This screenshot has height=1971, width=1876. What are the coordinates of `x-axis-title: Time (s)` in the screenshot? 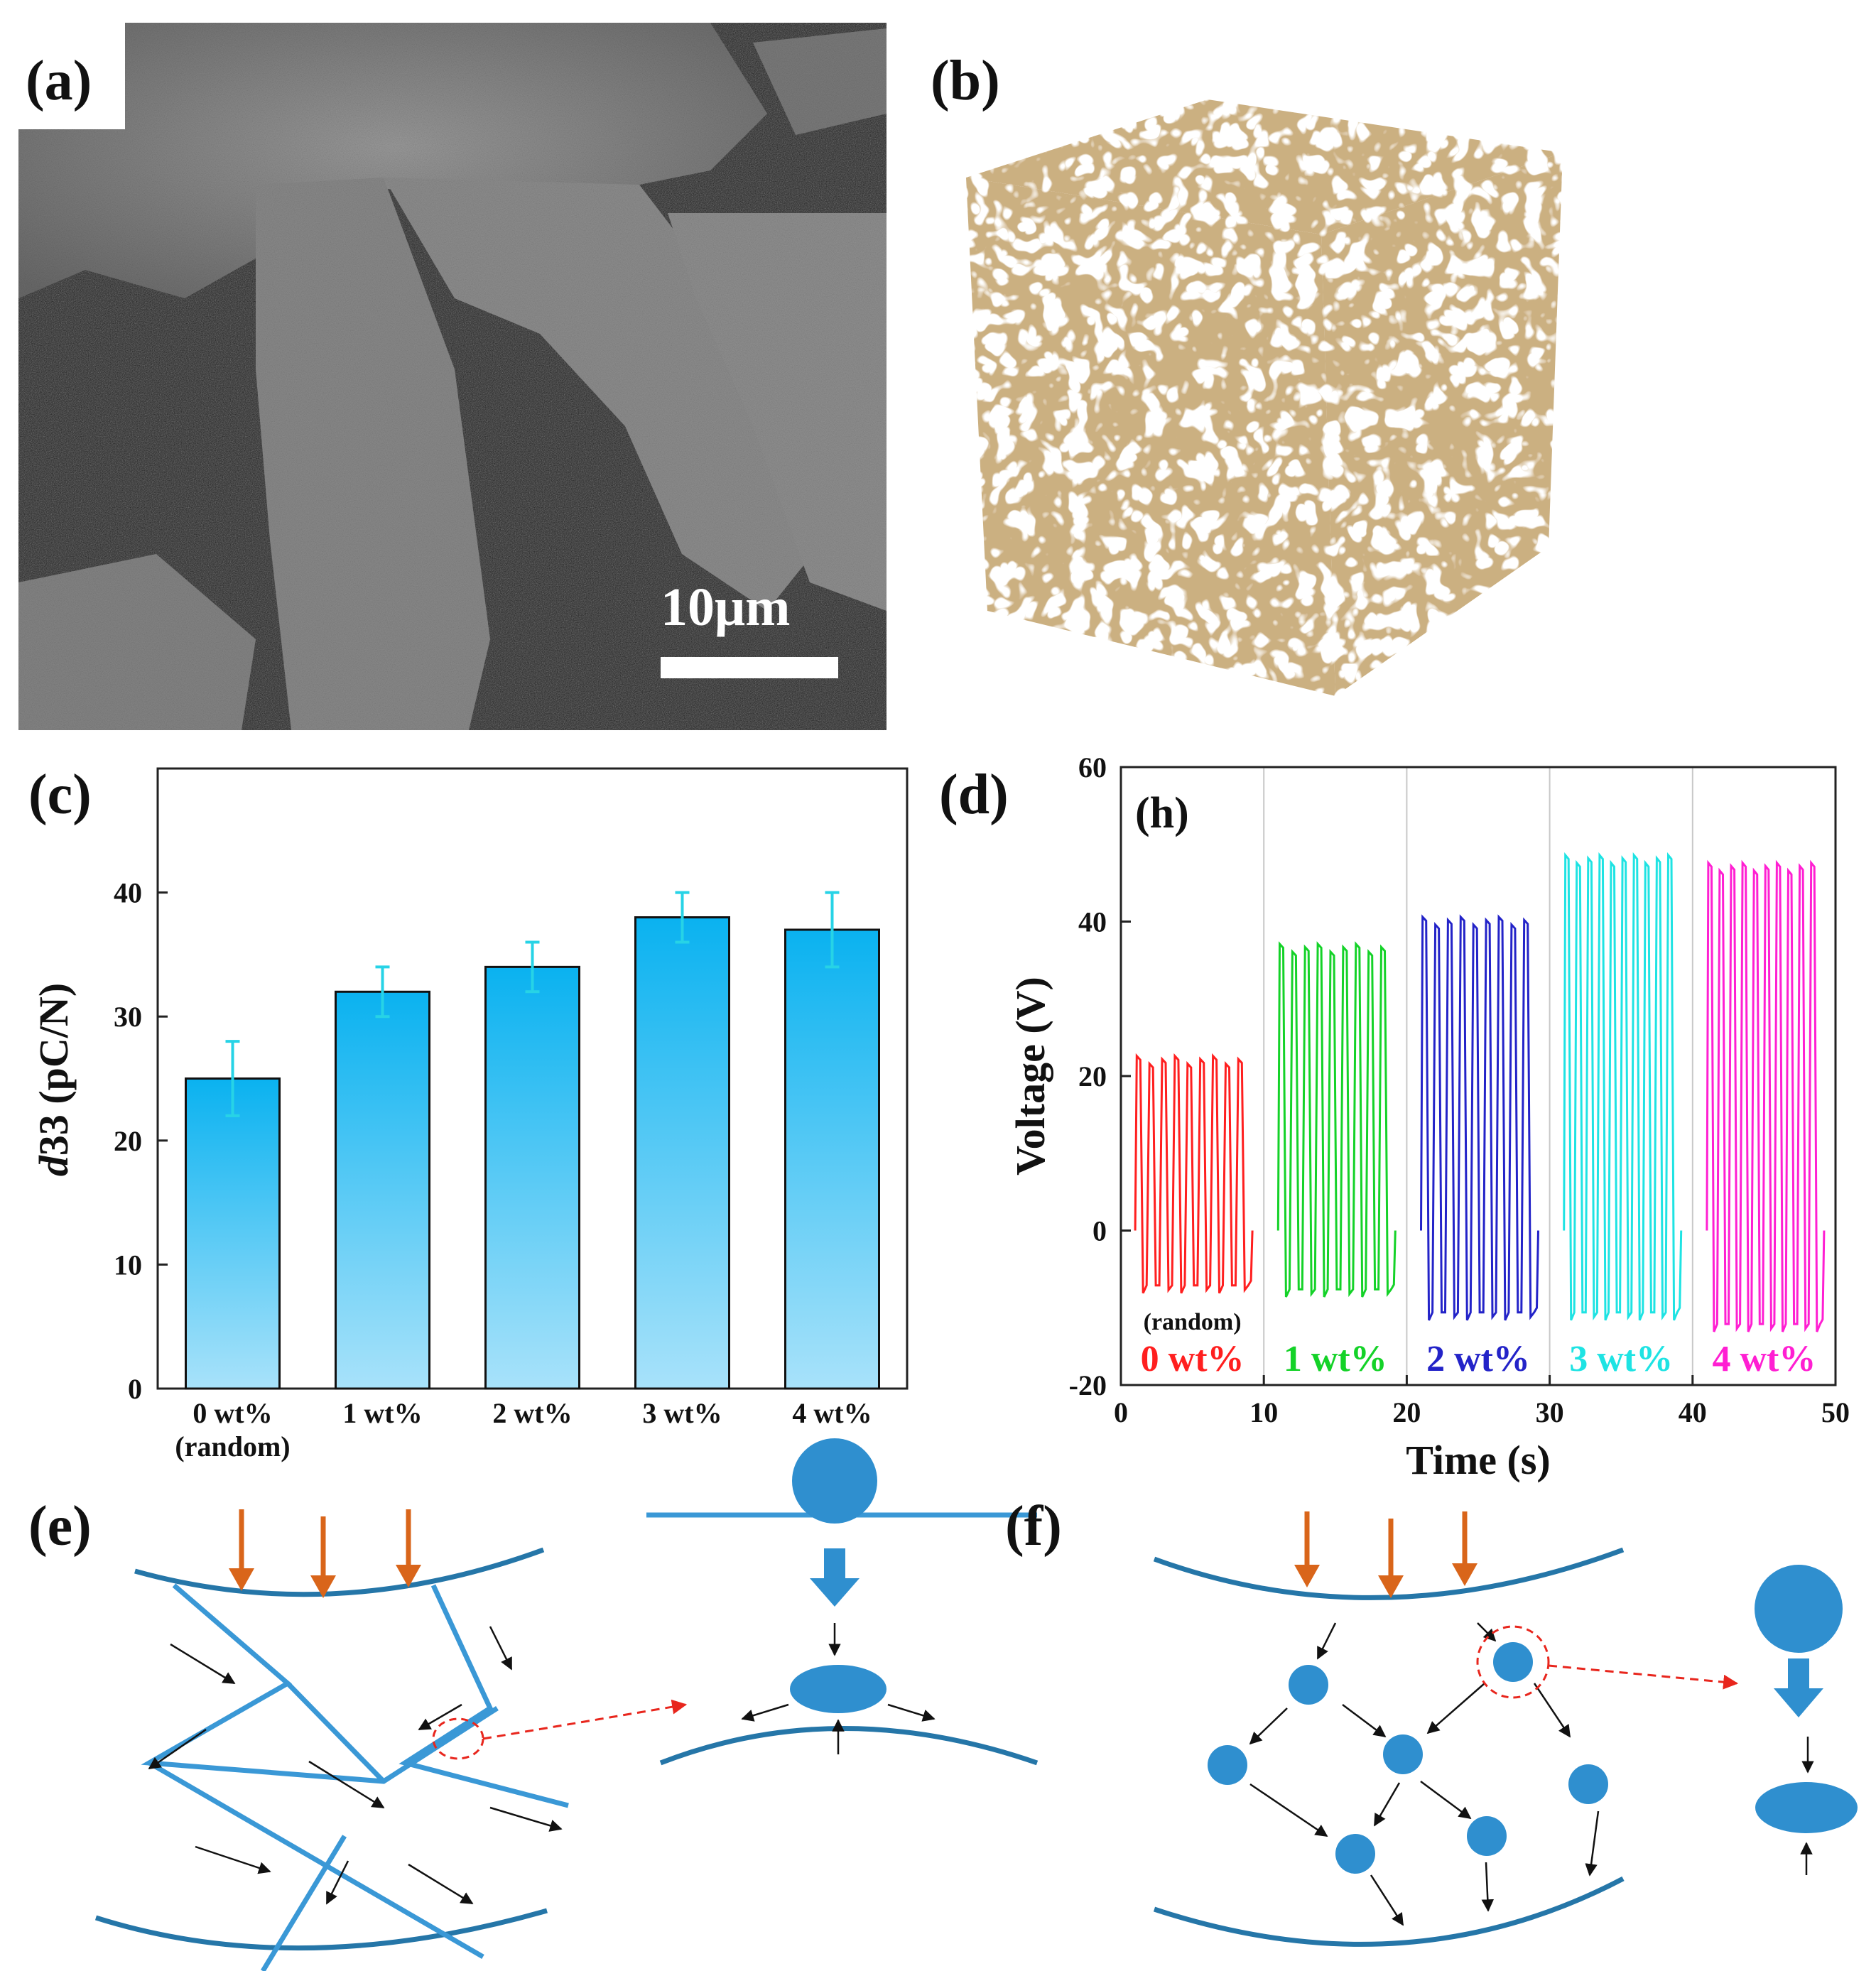 It's located at (1478, 1460).